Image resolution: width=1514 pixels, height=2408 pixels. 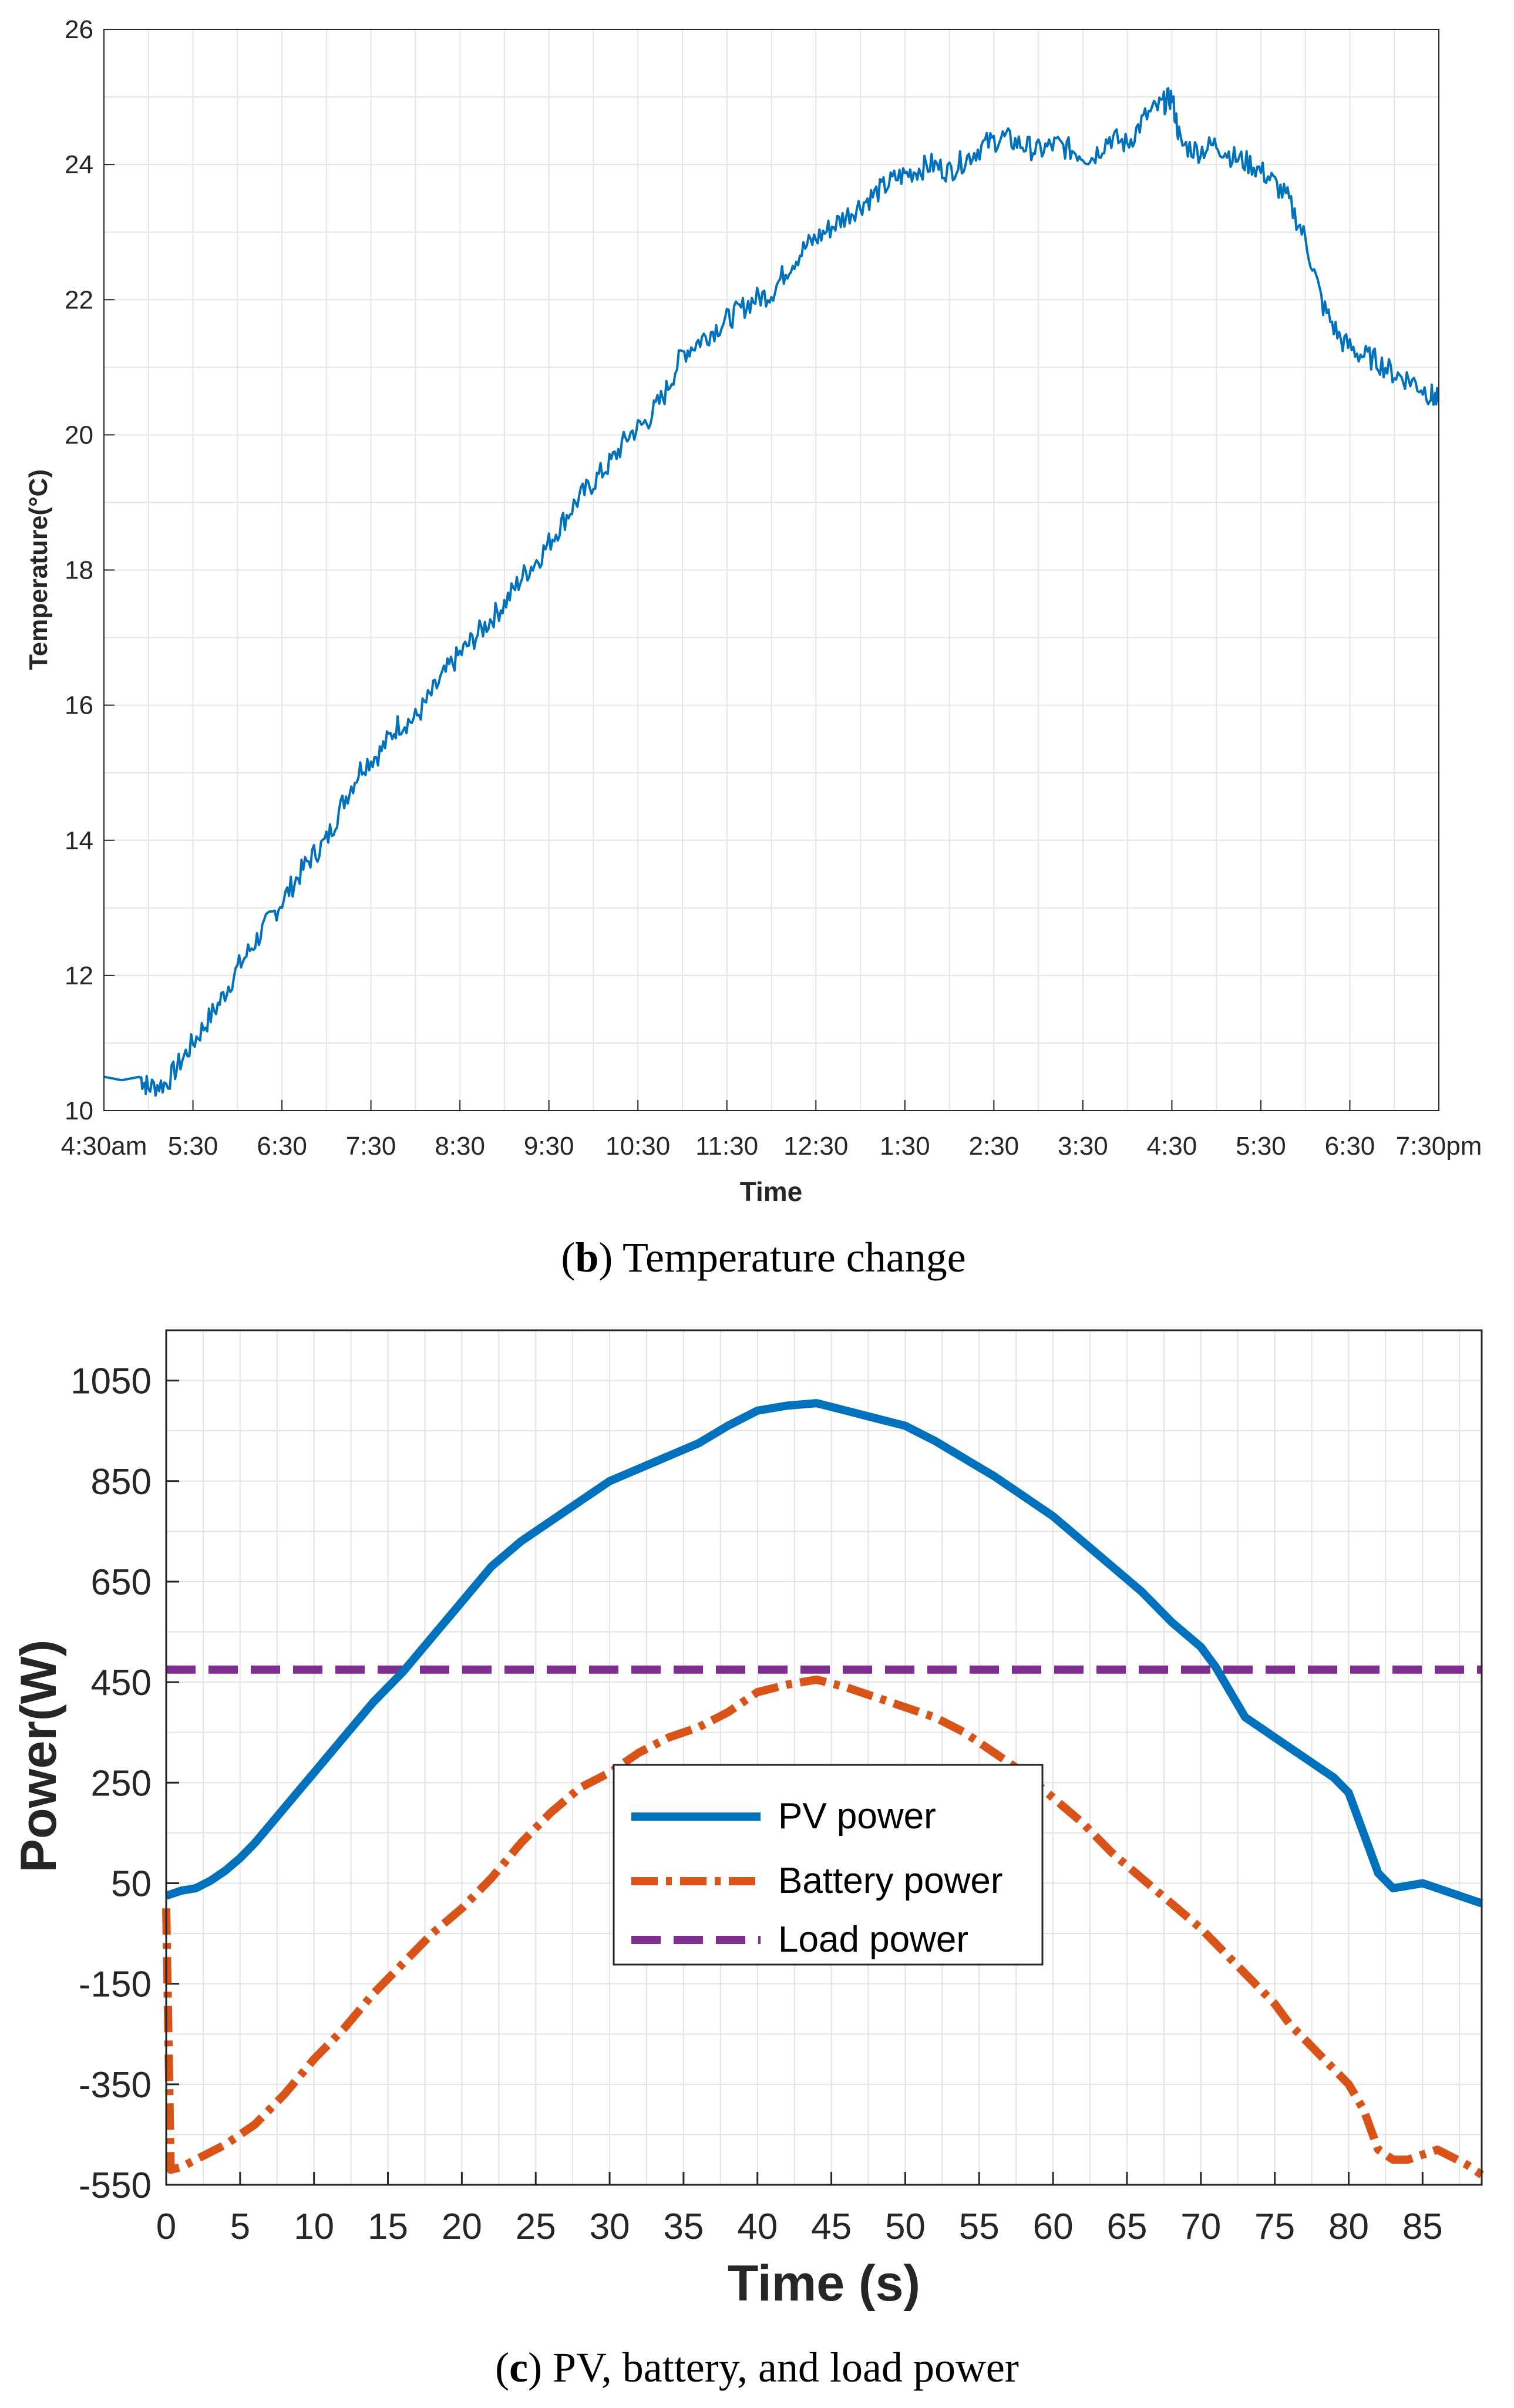 I want to click on caption-b-label: b, so click(x=586, y=1257).